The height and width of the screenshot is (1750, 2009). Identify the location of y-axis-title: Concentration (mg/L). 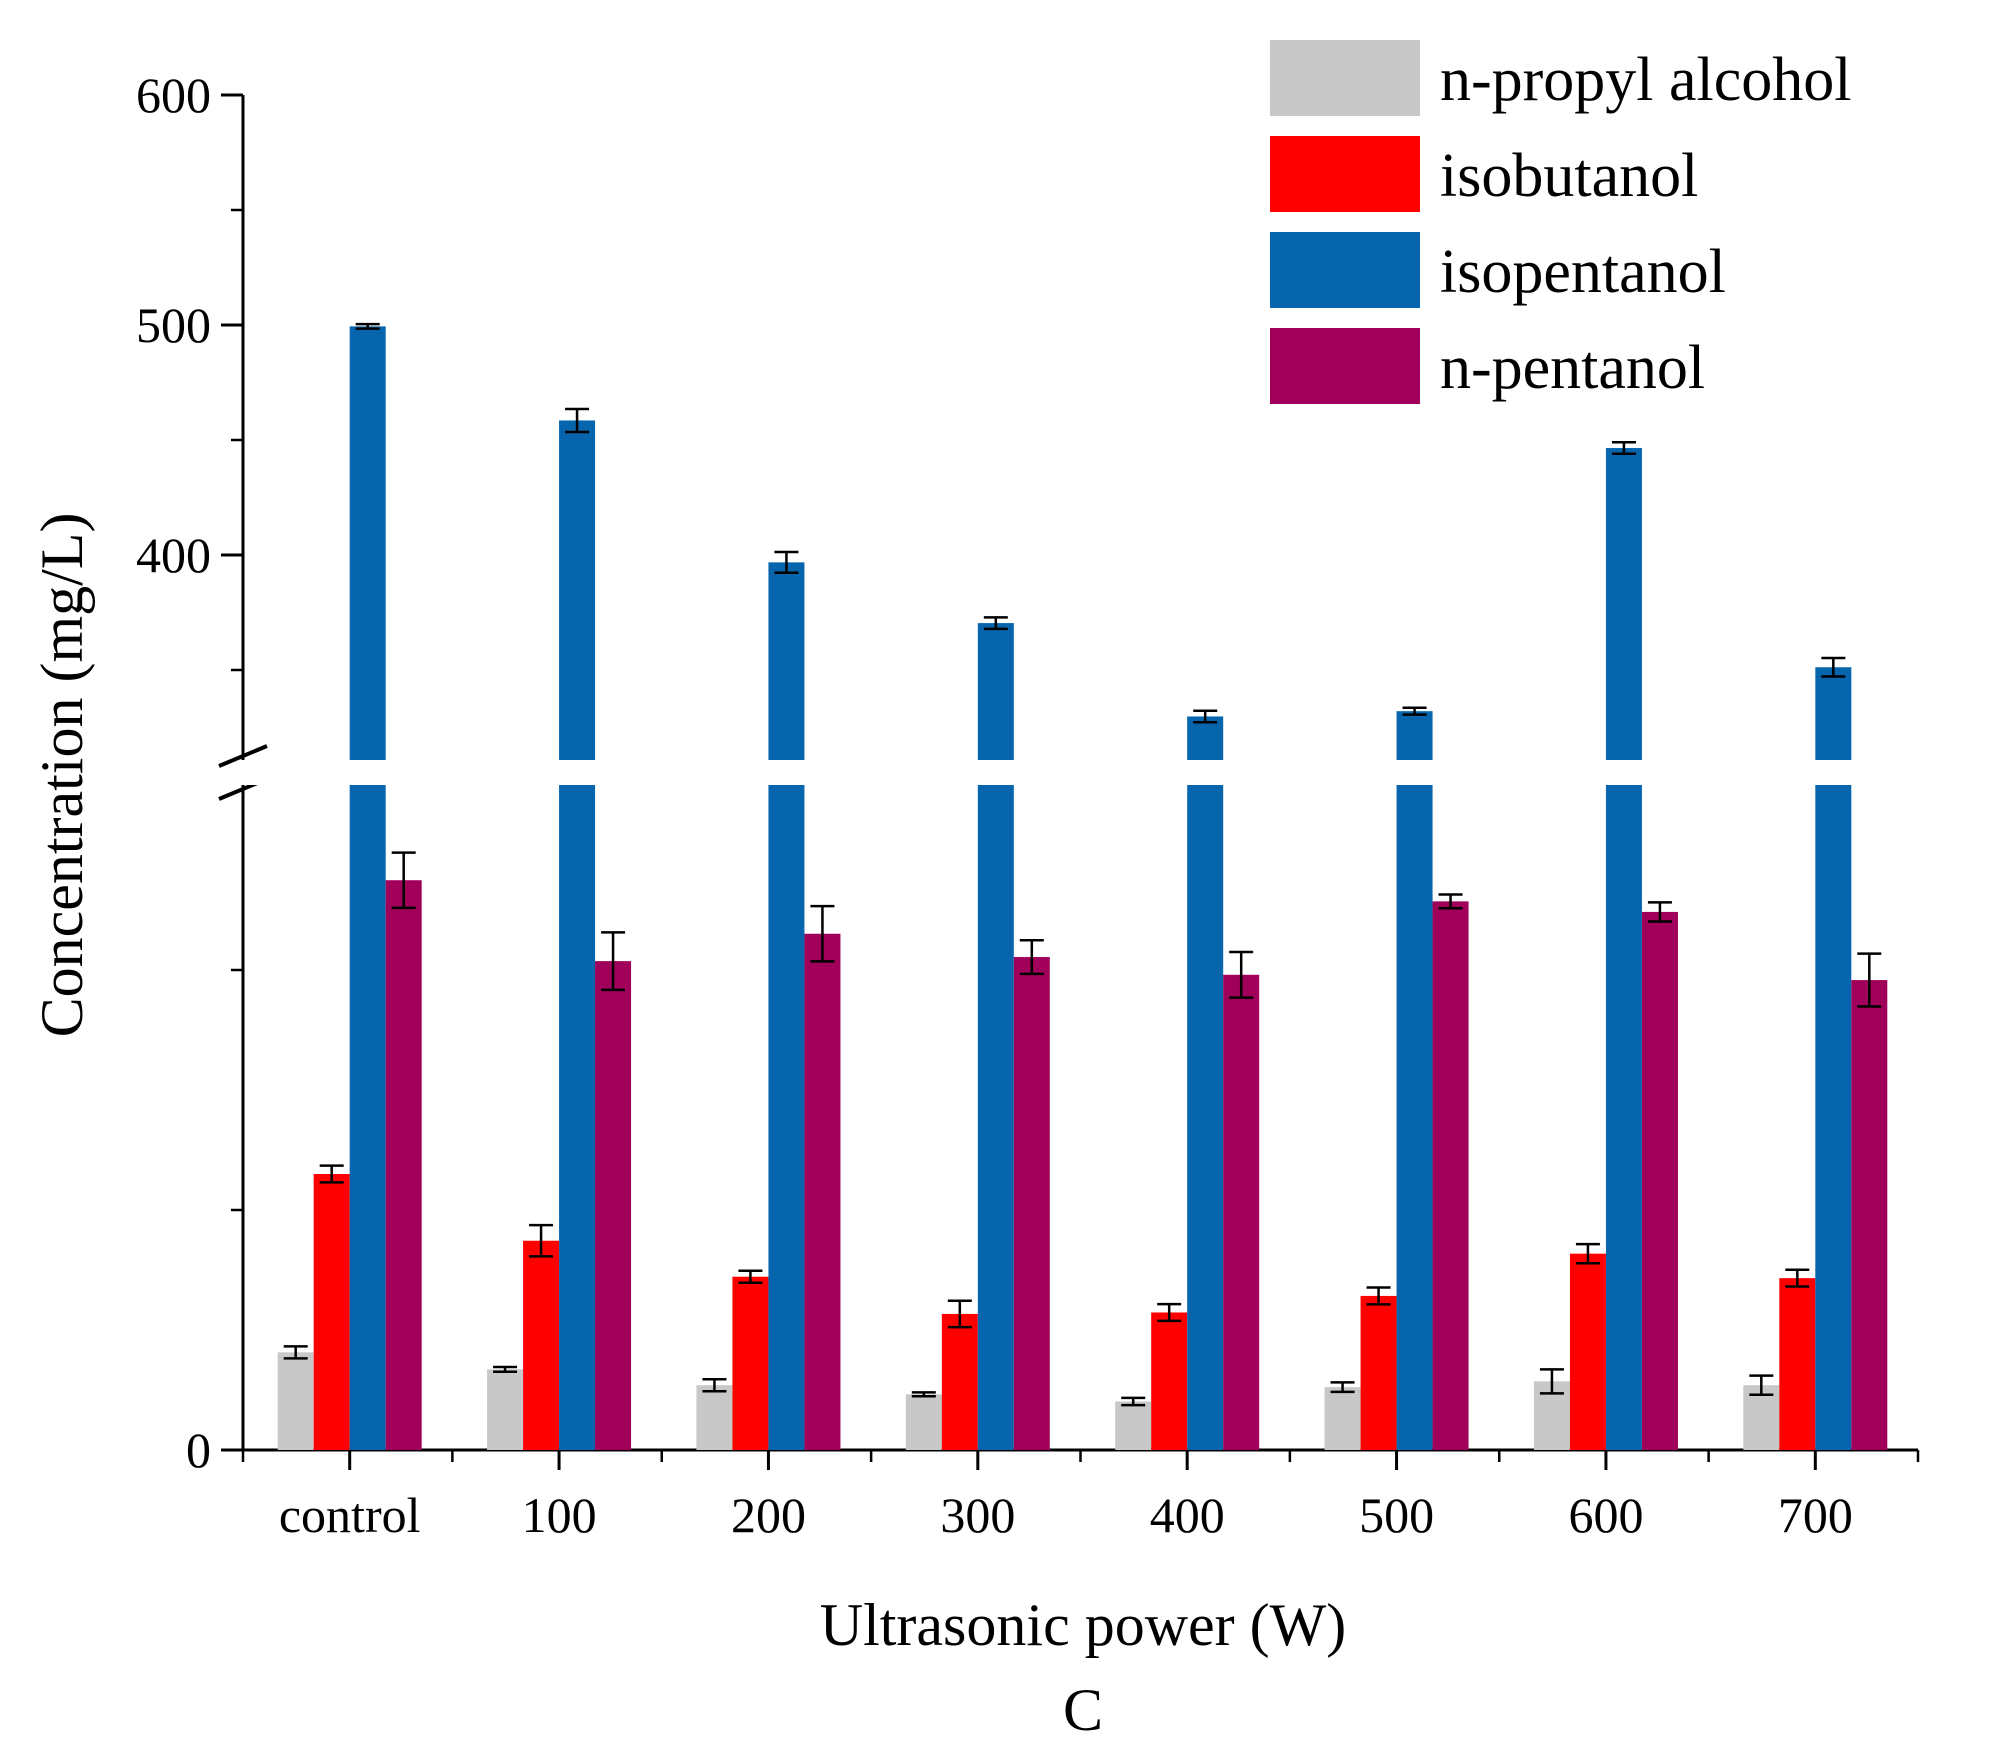
(62, 775).